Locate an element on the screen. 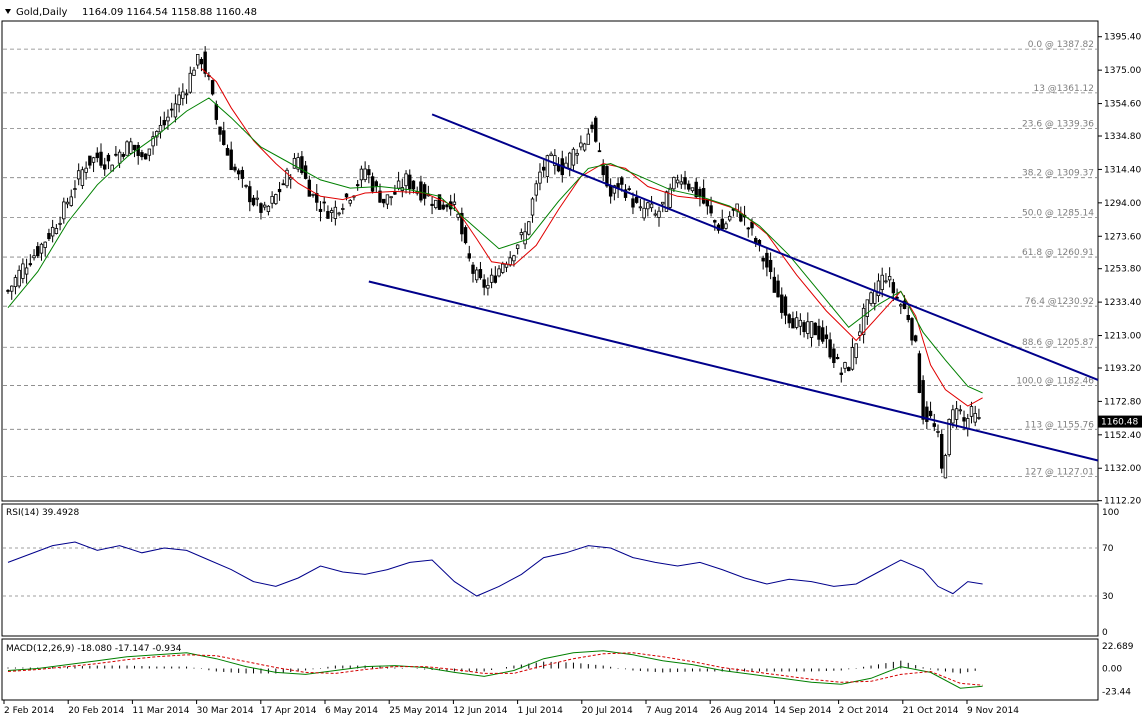 The image size is (1142, 718). ohlc-label: 1164.09 1164.54 1158.88 1160.48 is located at coordinates (169, 12).